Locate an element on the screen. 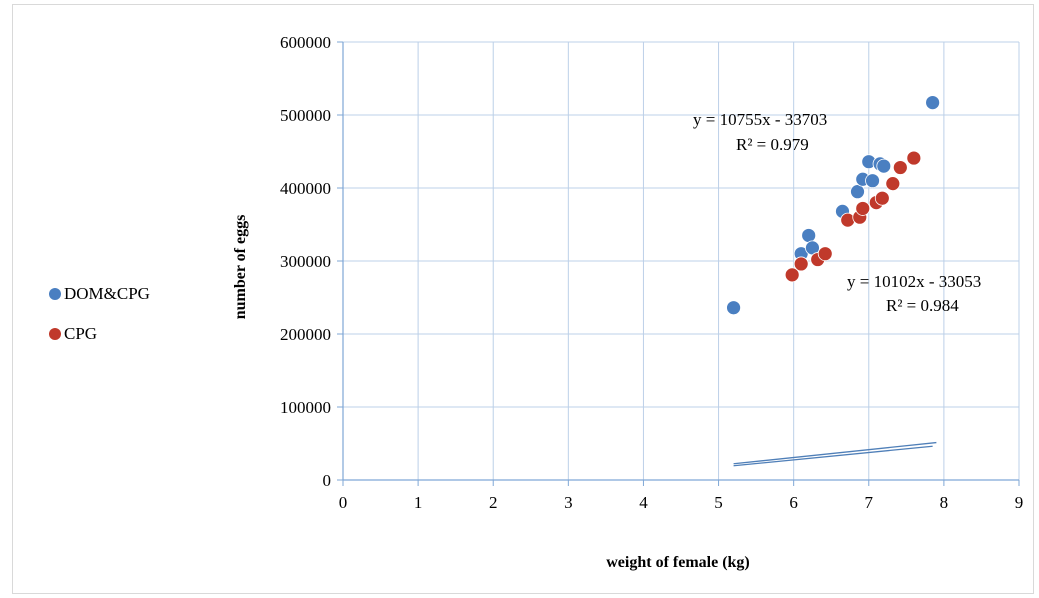 This screenshot has width=1039, height=598. legend-item-cpg: CPG is located at coordinates (99, 334).